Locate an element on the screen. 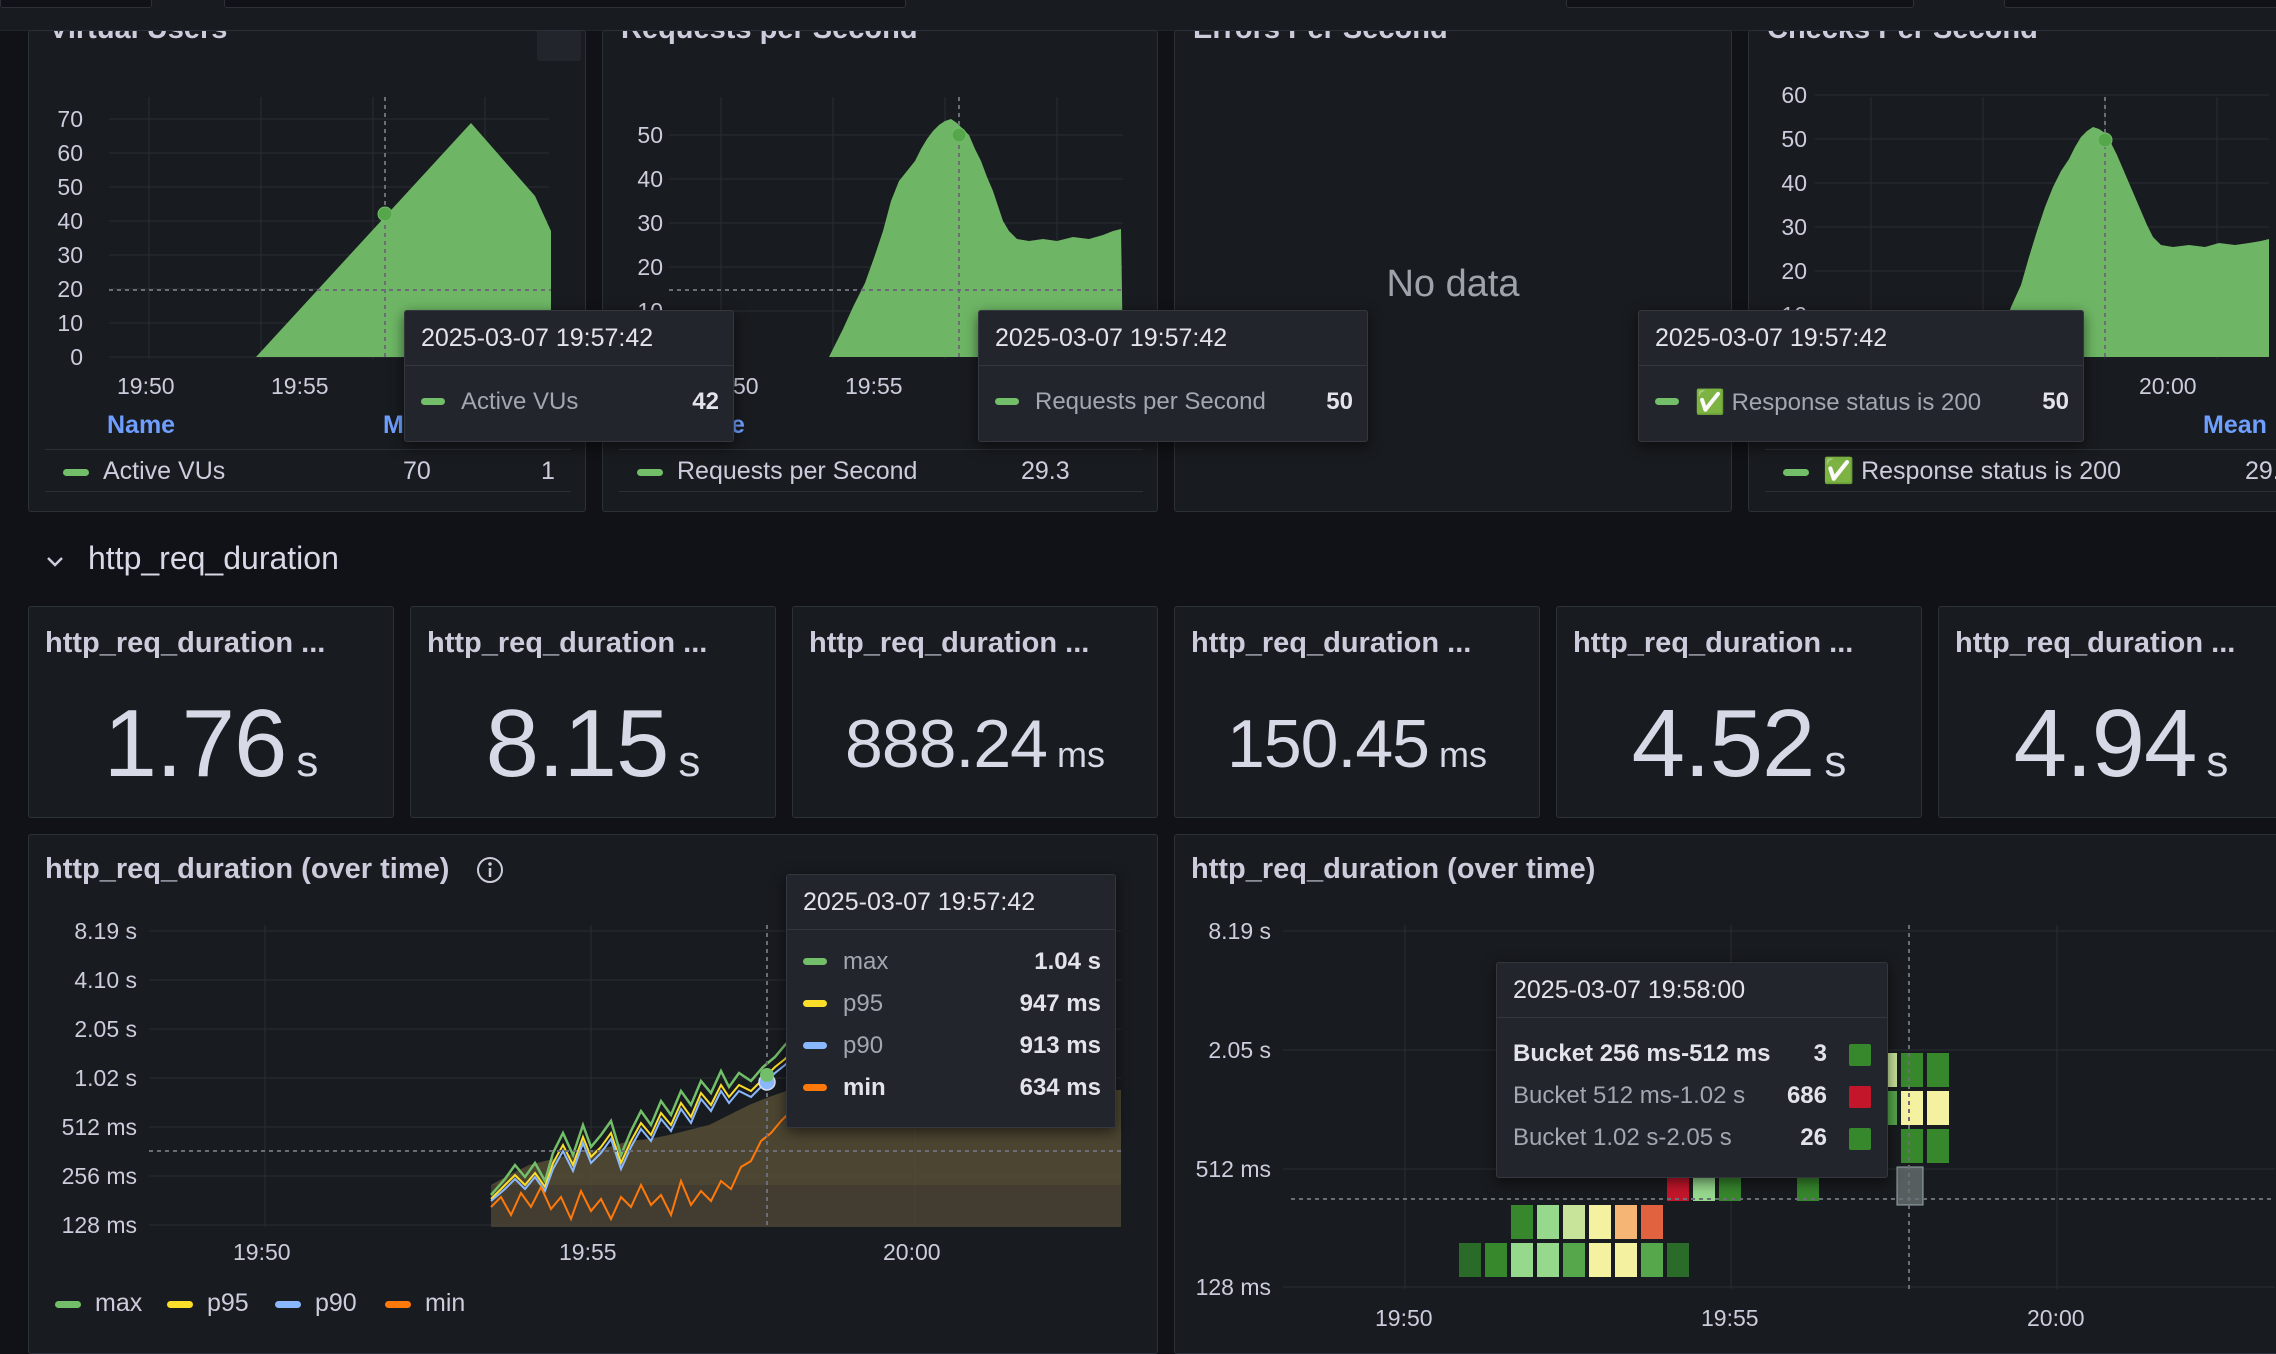  legend-item-p95: p95 is located at coordinates (208, 1303).